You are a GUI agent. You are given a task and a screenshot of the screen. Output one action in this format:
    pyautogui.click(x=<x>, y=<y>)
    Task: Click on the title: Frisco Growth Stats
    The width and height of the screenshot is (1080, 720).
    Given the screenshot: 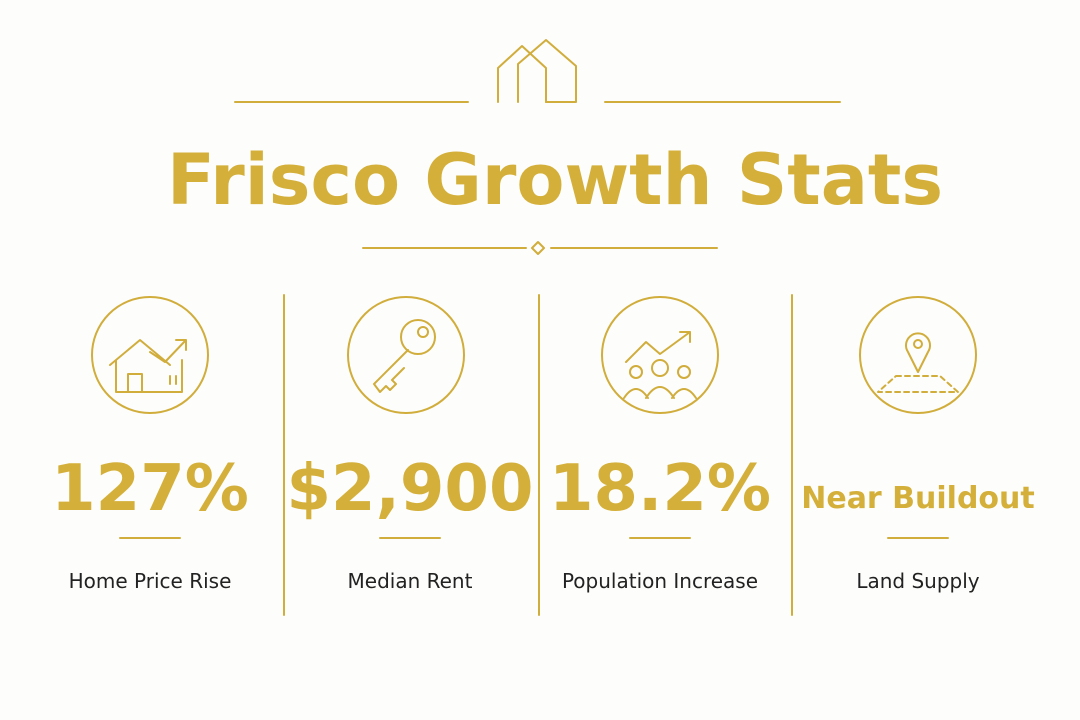 What is the action you would take?
    pyautogui.click(x=555, y=180)
    